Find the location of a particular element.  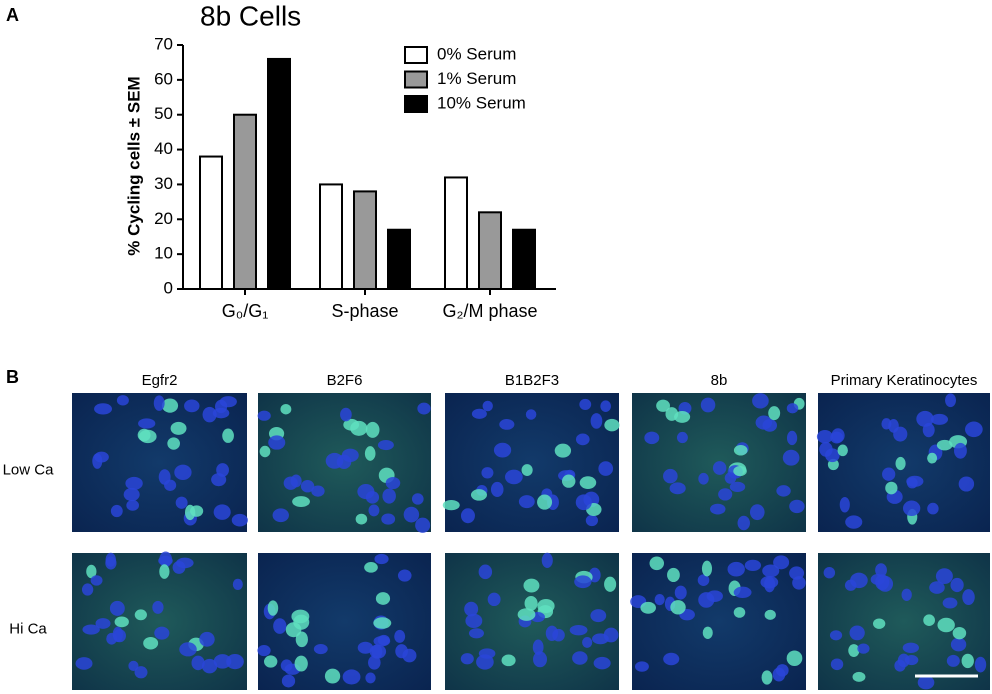

column-label: B2F6 is located at coordinates (345, 380).